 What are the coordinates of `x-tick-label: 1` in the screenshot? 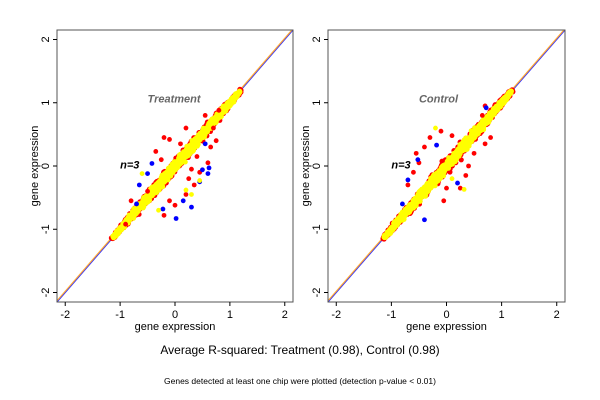 It's located at (230, 315).